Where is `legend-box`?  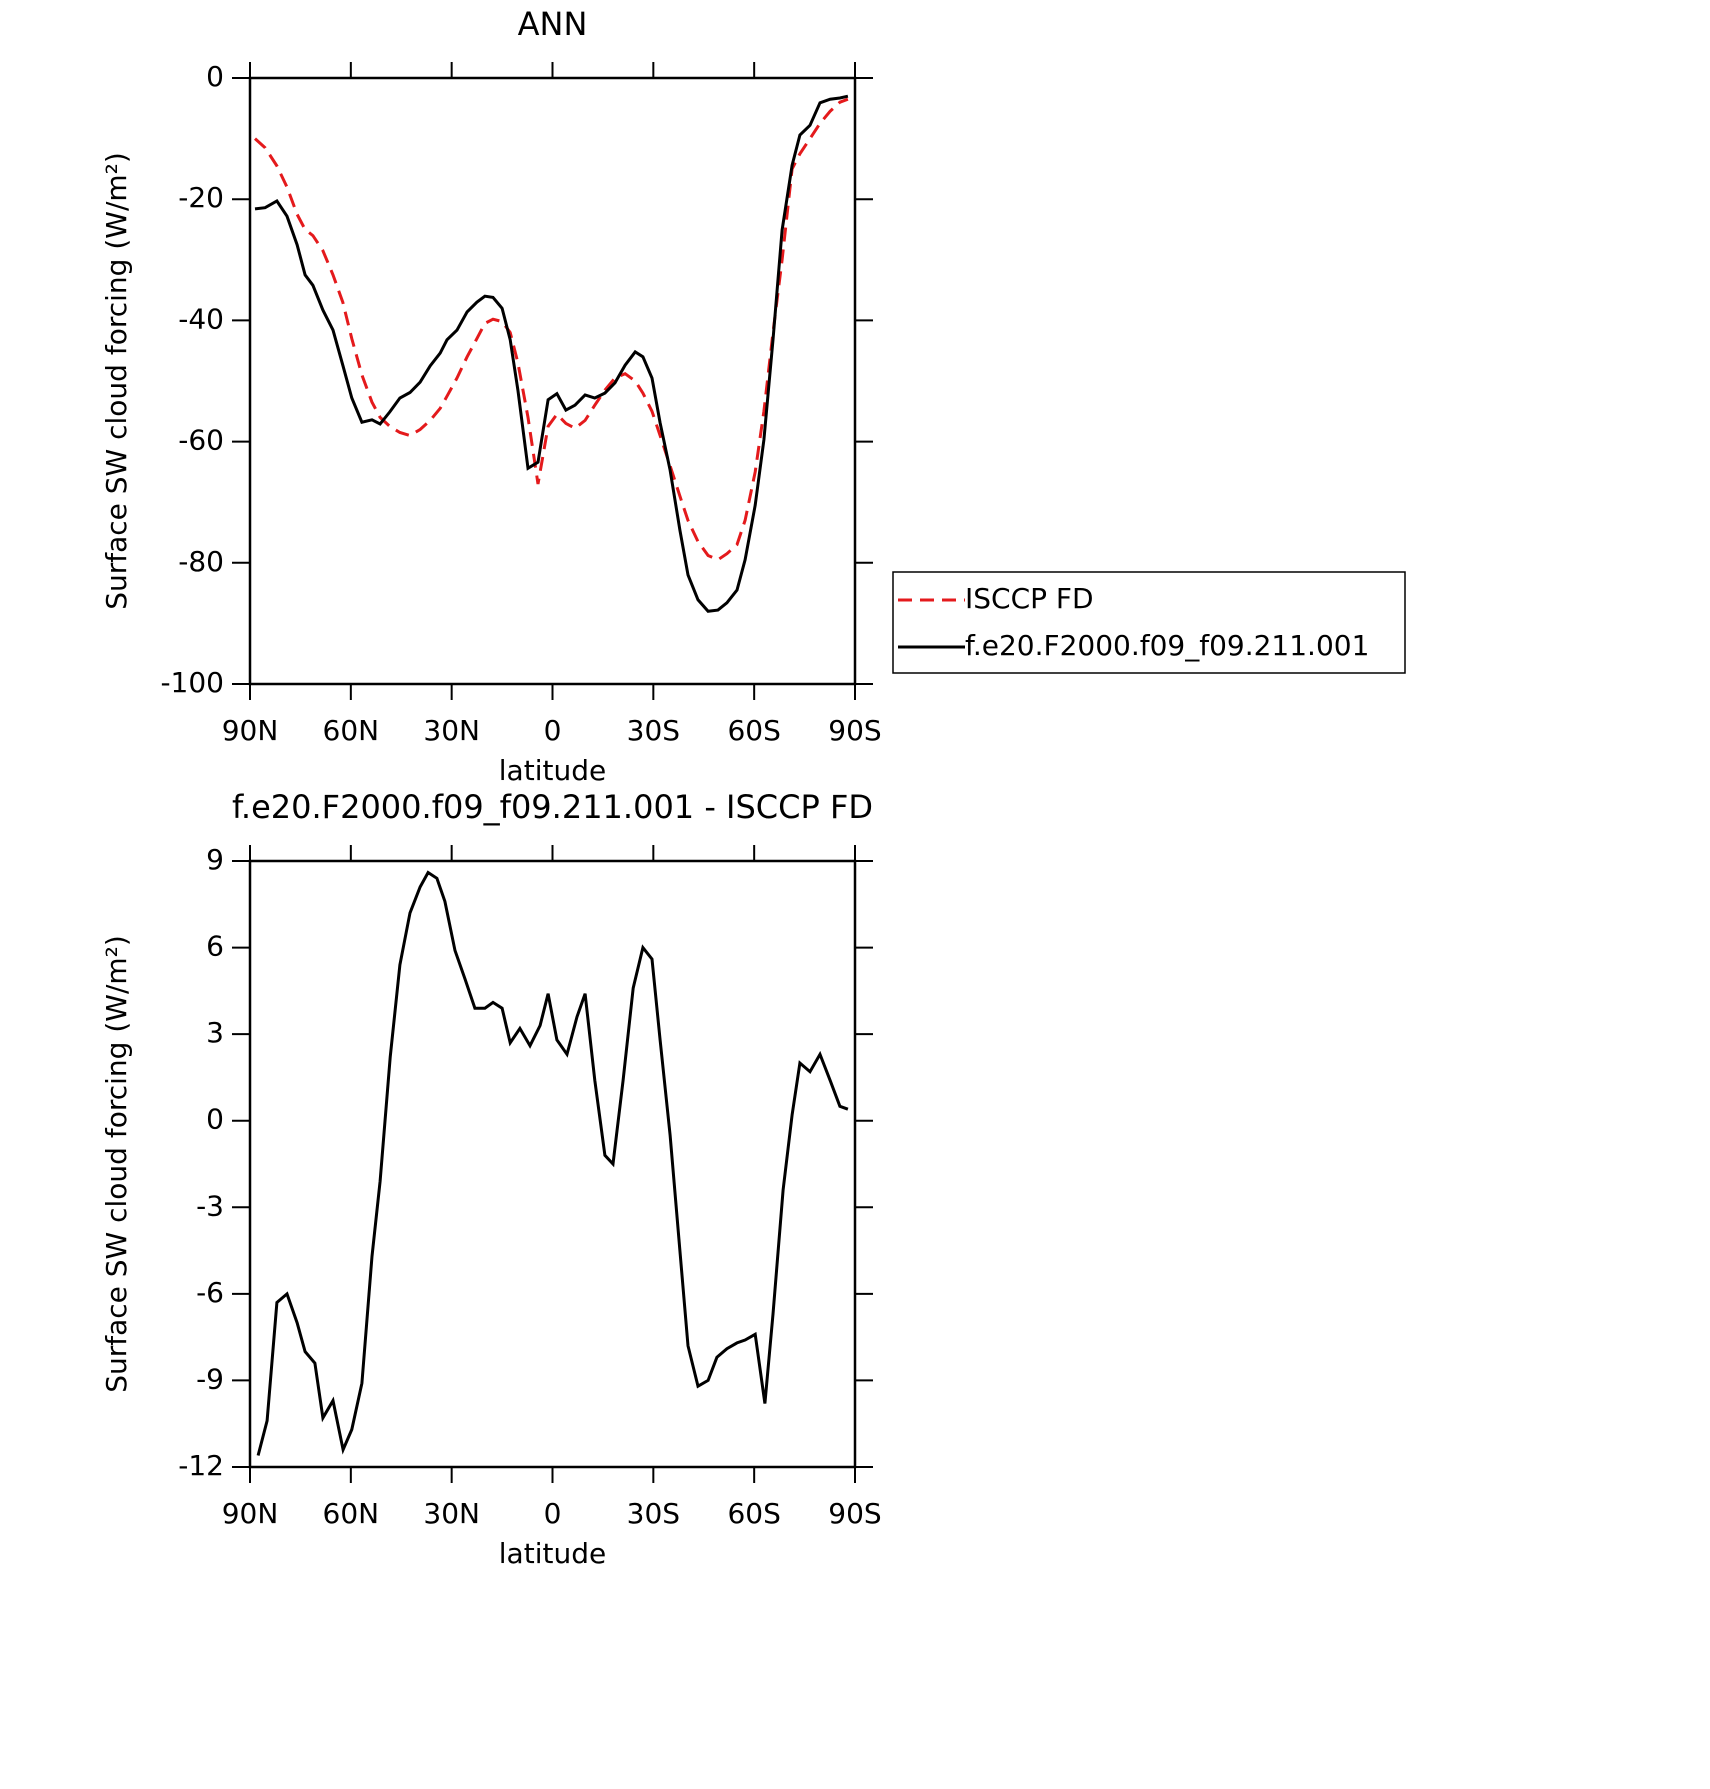 legend-box is located at coordinates (1149, 622).